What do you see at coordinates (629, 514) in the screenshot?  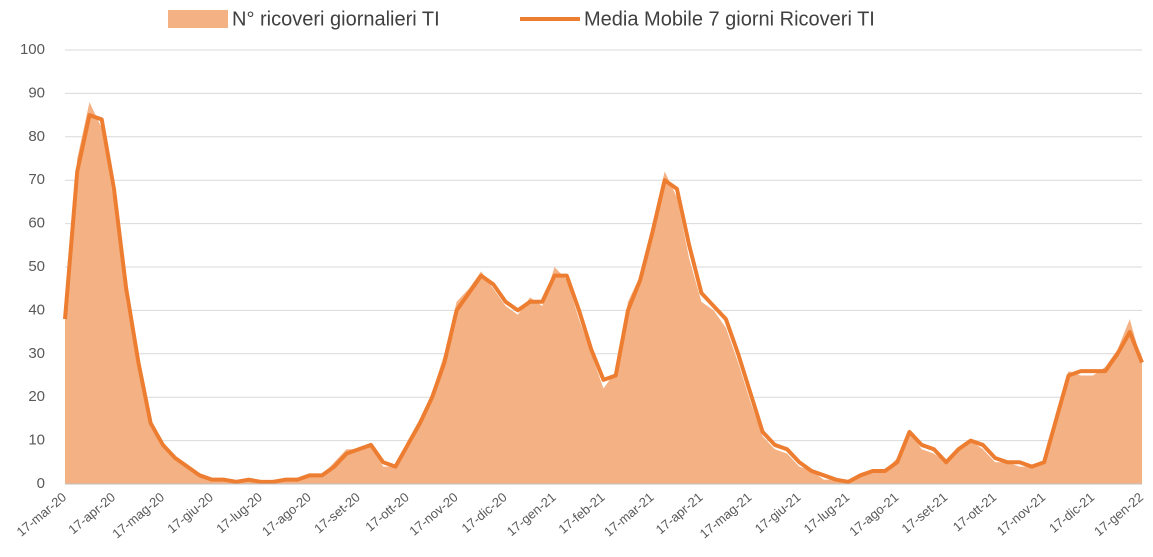 I see `x-tick-label: 17-mar-21` at bounding box center [629, 514].